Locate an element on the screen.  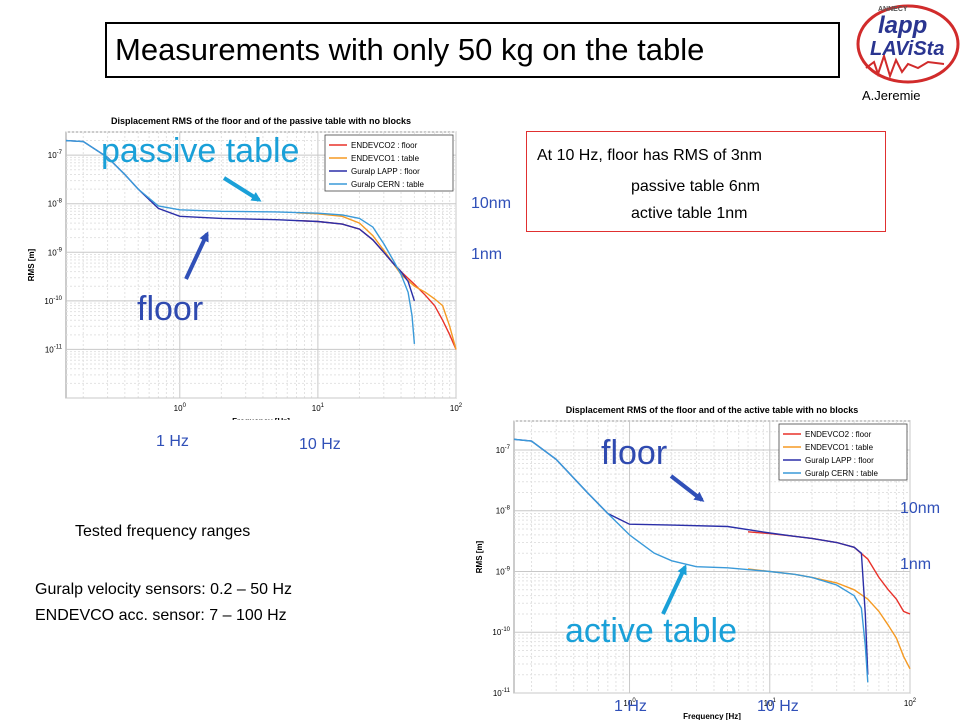
note-line-1: At 10 Hz, floor has RMS of 3nm is located at coordinates (649, 155).